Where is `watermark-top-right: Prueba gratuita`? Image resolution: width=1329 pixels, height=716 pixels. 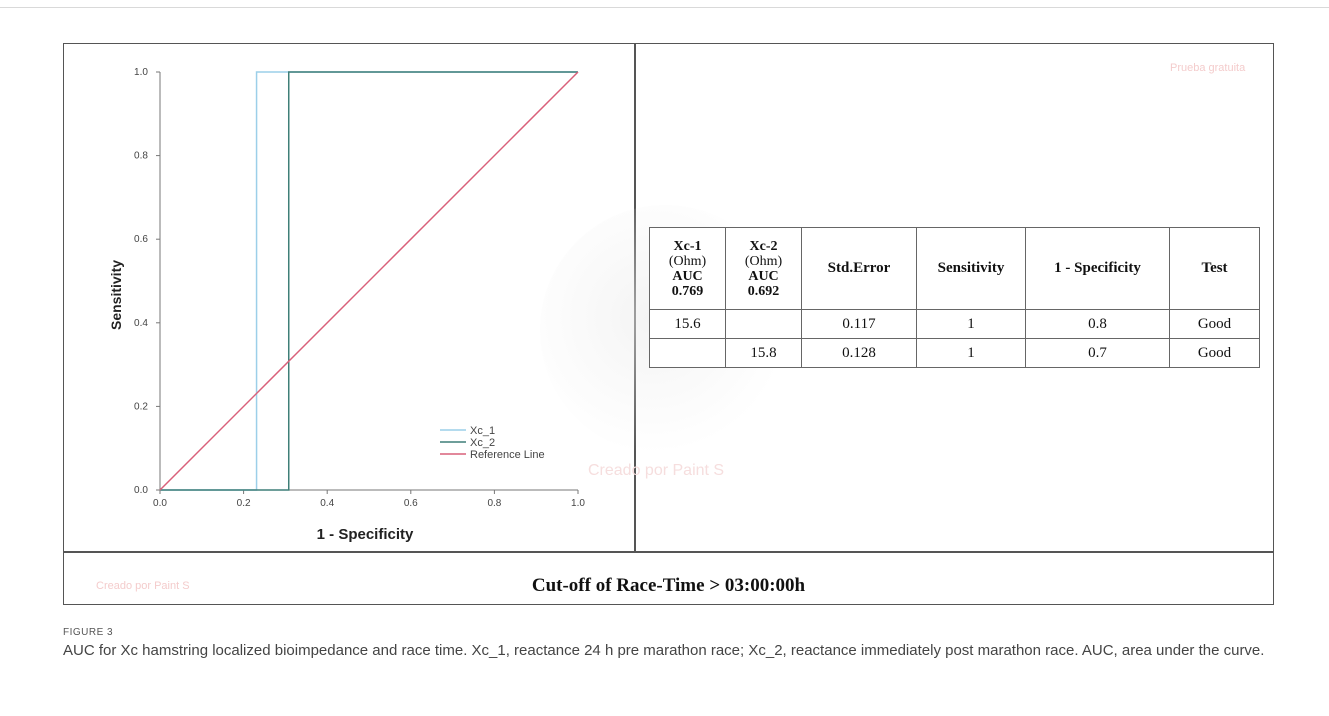 watermark-top-right: Prueba gratuita is located at coordinates (1208, 68).